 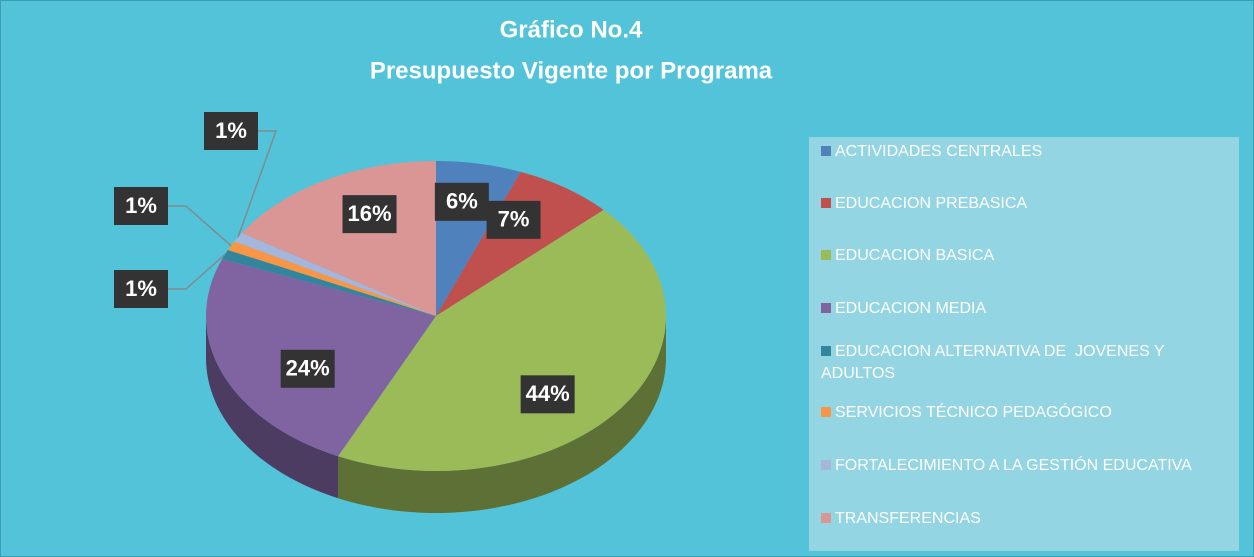 I want to click on legend-label: SERVICIOS TÉCNICO PEDAGÓGICO, so click(x=973, y=412).